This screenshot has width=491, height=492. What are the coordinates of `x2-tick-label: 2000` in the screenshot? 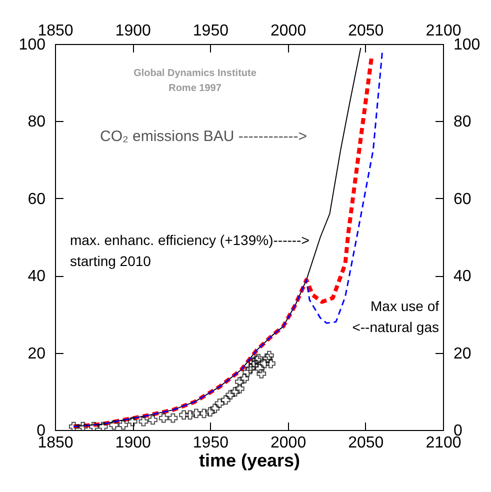 It's located at (288, 31).